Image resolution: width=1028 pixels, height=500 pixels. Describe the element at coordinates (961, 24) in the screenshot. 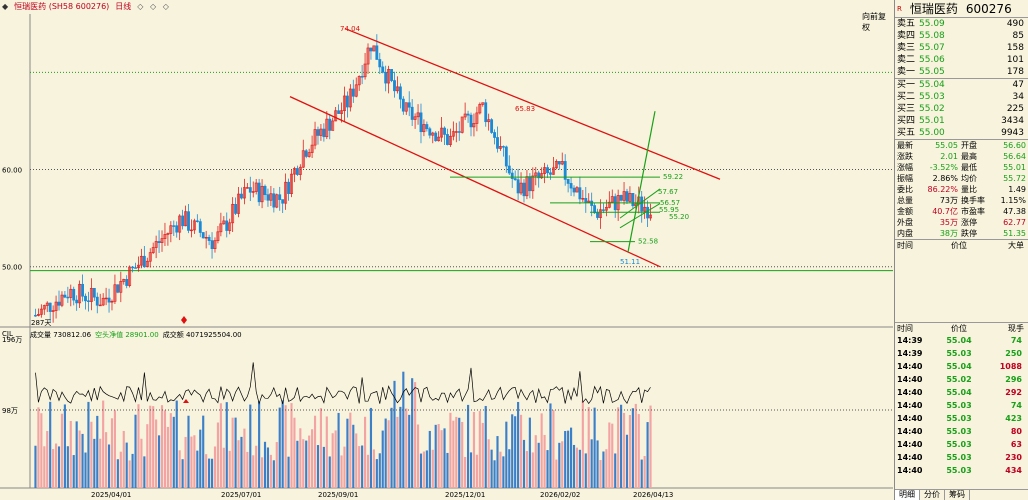

I see `ask-row: 卖五 55.09 490` at that location.